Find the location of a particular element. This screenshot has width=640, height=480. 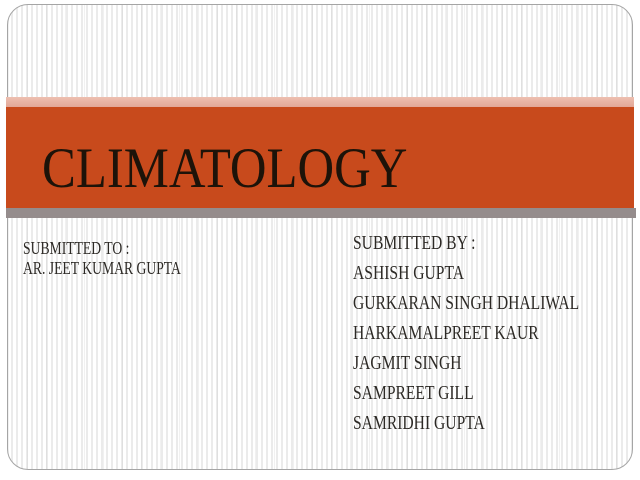

submitted-by-name: ASHISH GUPTA is located at coordinates (409, 273).